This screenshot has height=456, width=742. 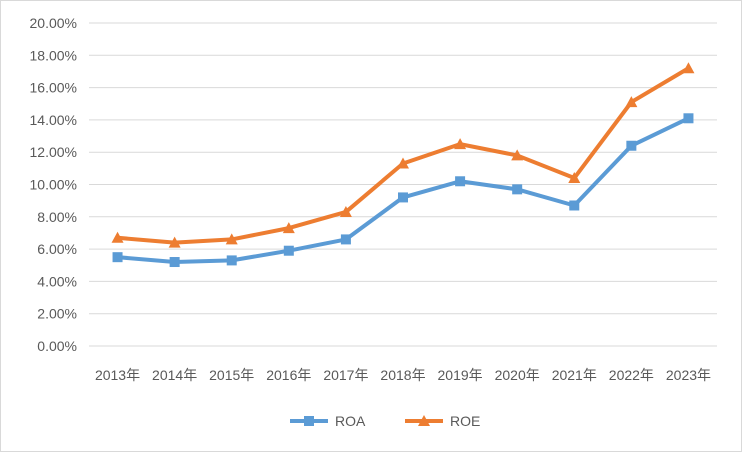 I want to click on y-tick-label: 4.00%, so click(x=57, y=281).